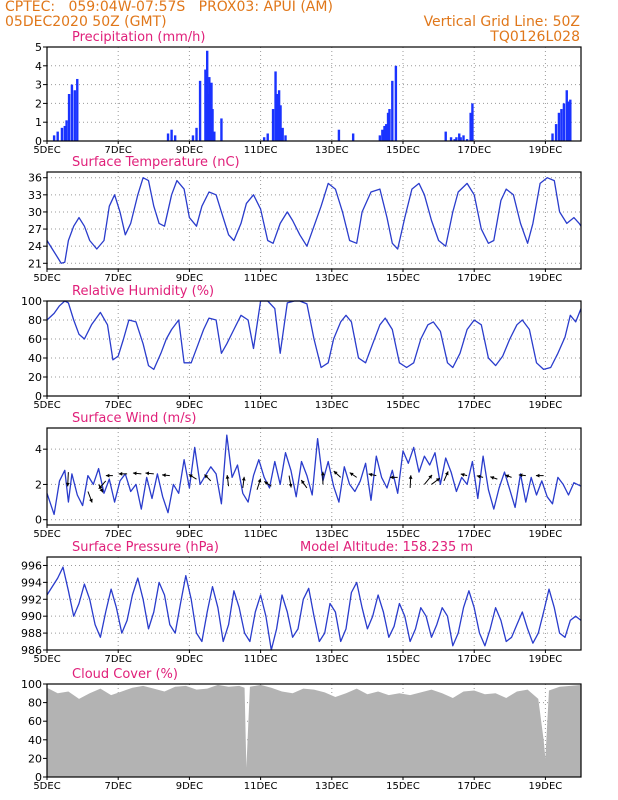 This screenshot has height=800, width=618. Describe the element at coordinates (38, 449) in the screenshot. I see `wind-ytick-label: 4` at that location.